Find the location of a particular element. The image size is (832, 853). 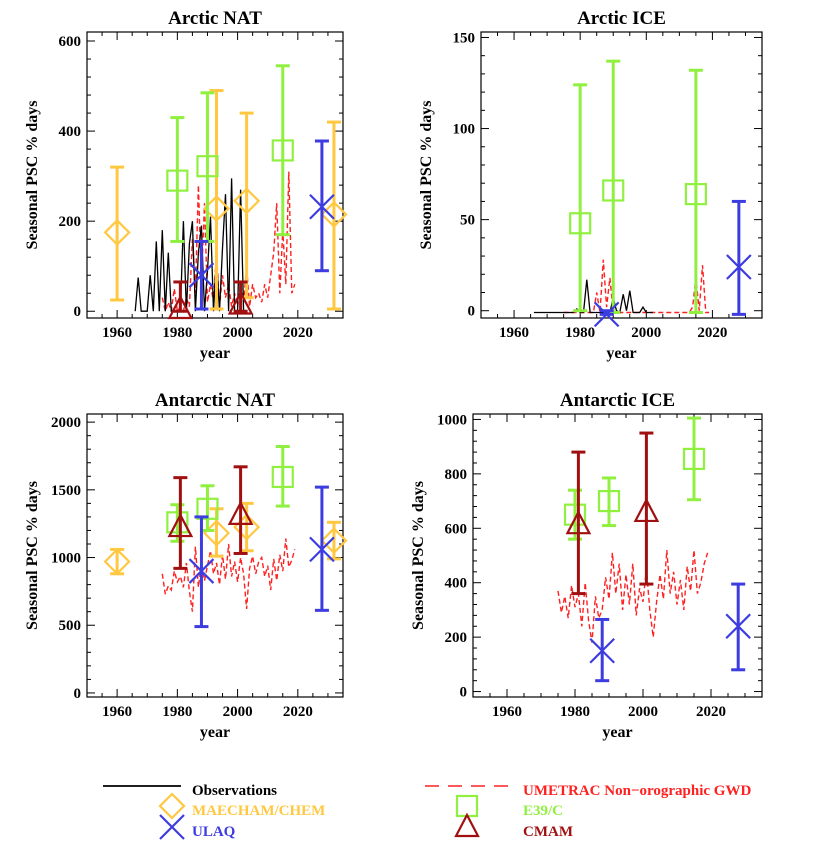

y-tick-label: 800 is located at coordinates (456, 475).